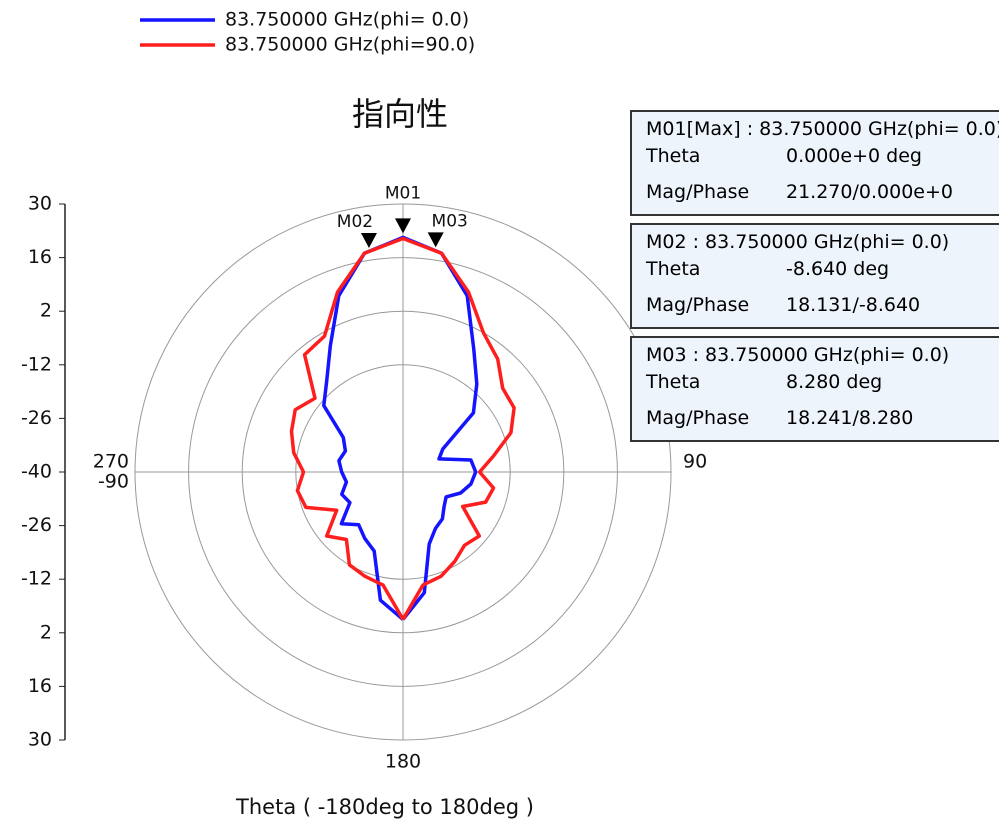 The image size is (999, 834). What do you see at coordinates (798, 242) in the screenshot?
I see `marker-header: M02 : 83.750000 GHz(phi= 0.0)` at bounding box center [798, 242].